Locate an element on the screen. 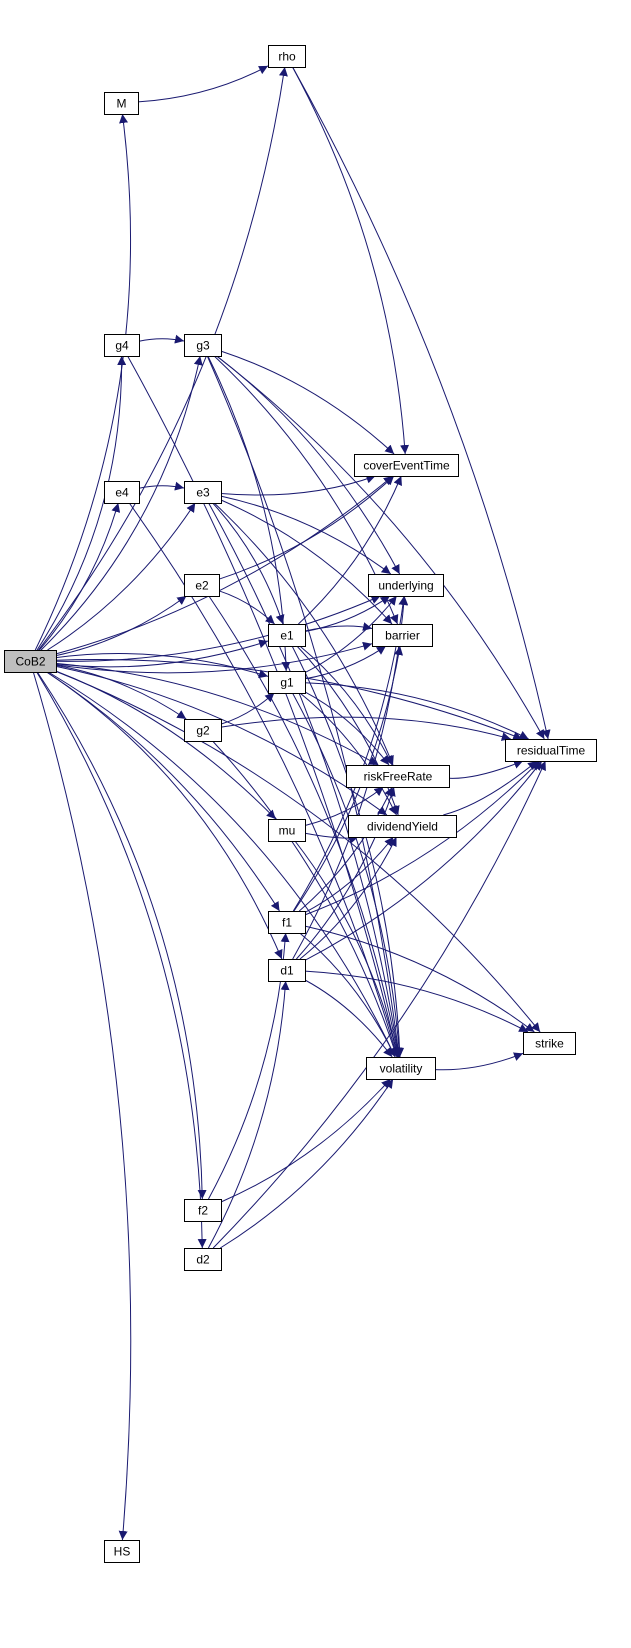  node-box-f1 is located at coordinates (287, 922).